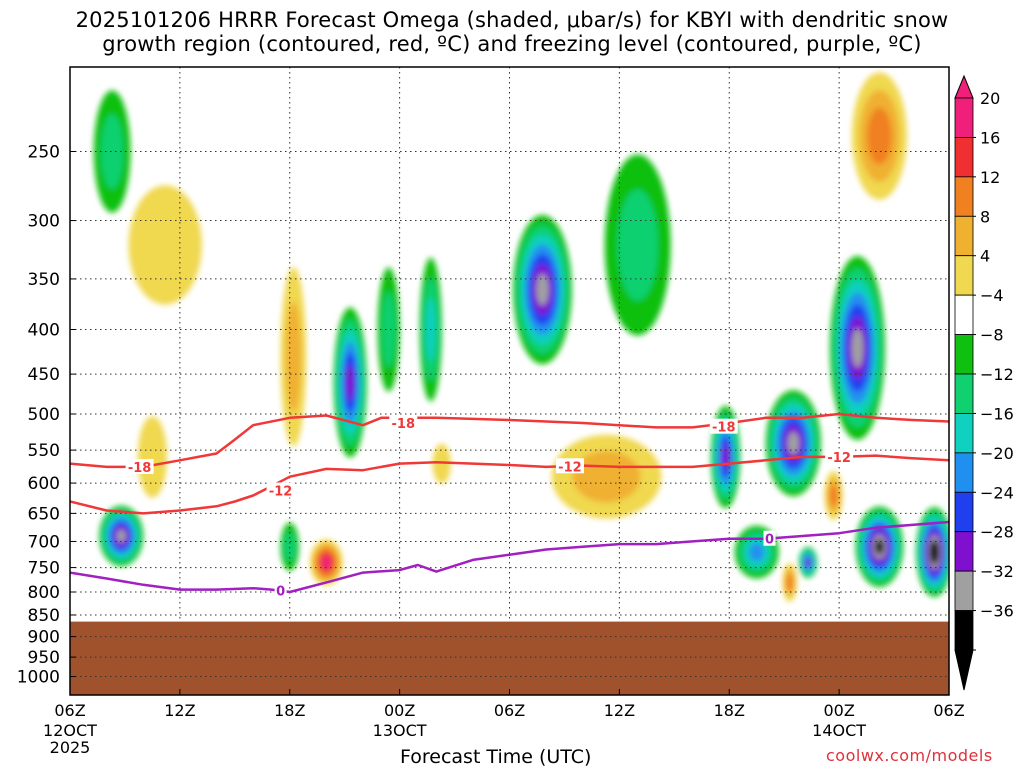 The height and width of the screenshot is (768, 1024). What do you see at coordinates (997, 374) in the screenshot?
I see `colorbar-label: −12` at bounding box center [997, 374].